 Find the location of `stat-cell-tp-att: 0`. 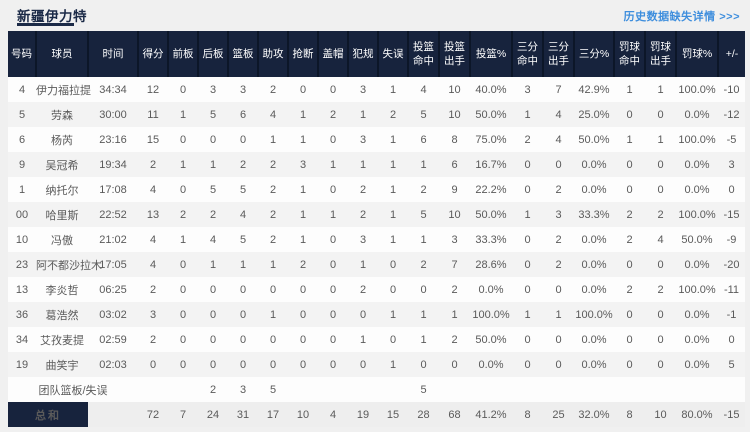

stat-cell-tp-att: 0 is located at coordinates (558, 289).